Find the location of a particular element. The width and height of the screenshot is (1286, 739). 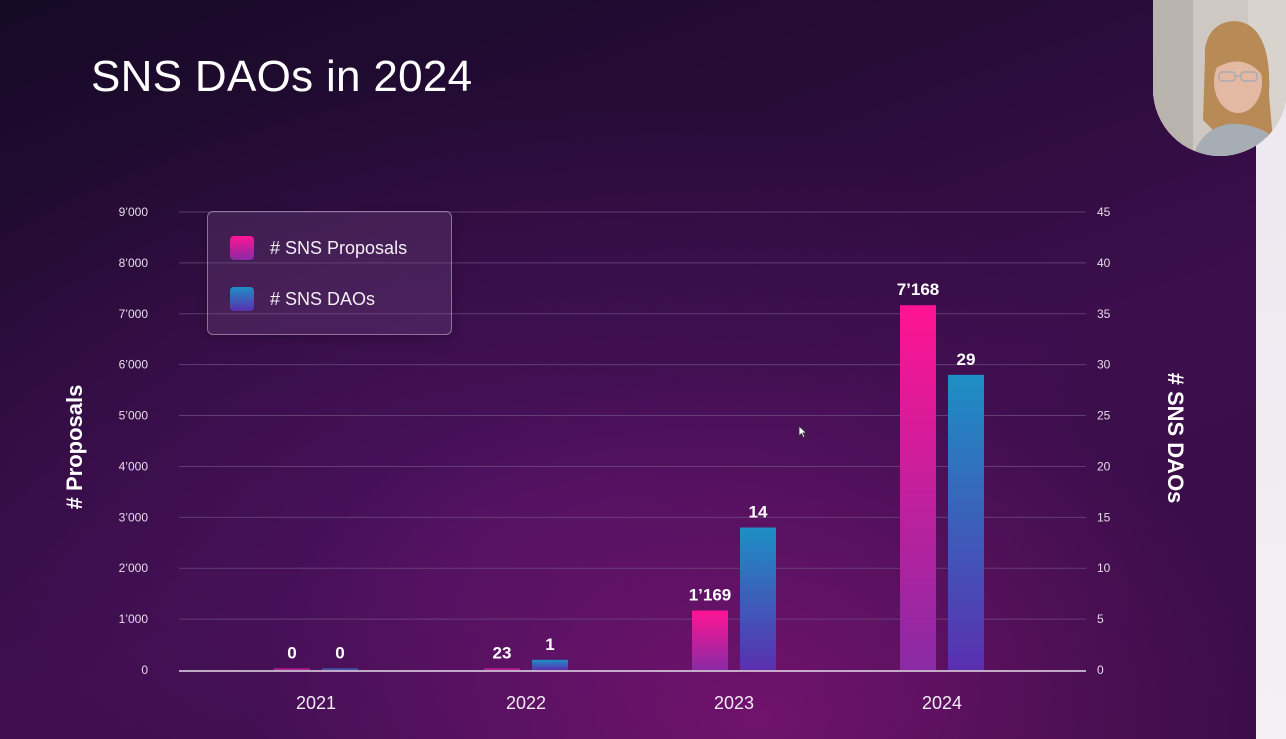

legend-item-proposals: # SNS Proposals is located at coordinates (318, 248).